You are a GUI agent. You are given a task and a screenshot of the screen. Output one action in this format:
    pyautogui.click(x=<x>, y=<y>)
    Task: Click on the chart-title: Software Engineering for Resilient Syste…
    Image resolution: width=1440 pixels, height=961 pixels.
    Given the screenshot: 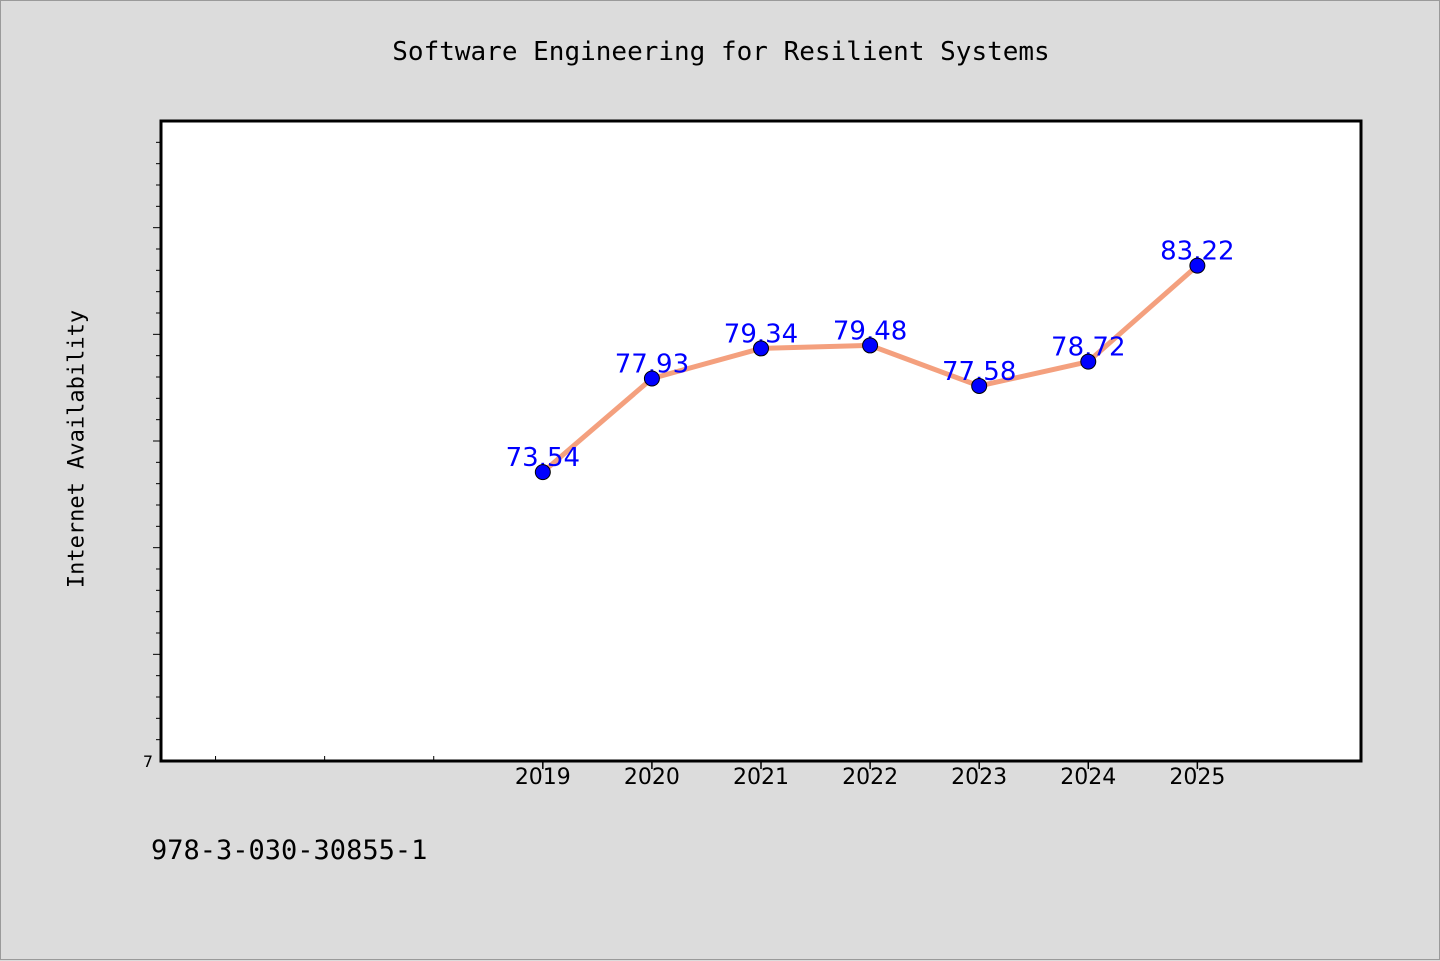 What is the action you would take?
    pyautogui.click(x=721, y=52)
    